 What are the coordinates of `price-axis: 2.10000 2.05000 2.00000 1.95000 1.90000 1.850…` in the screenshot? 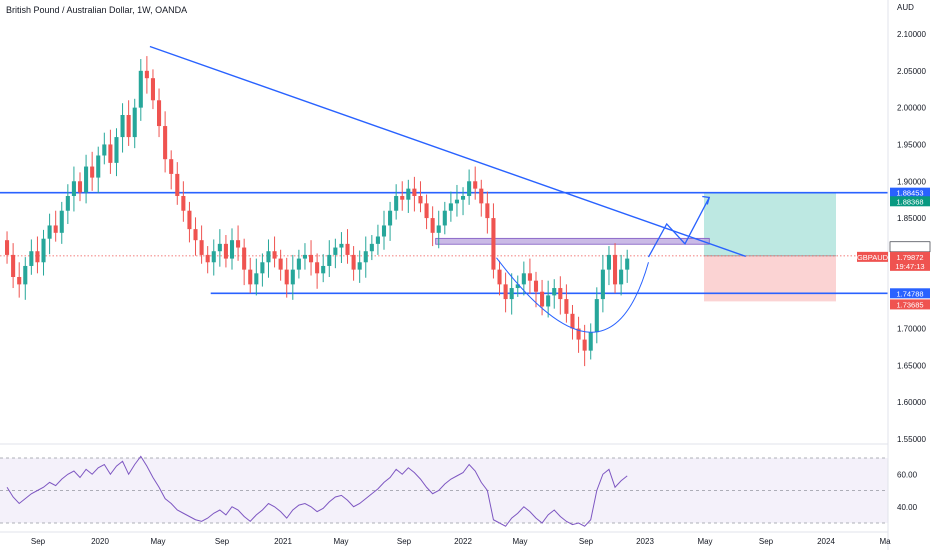 It's located at (911, 237).